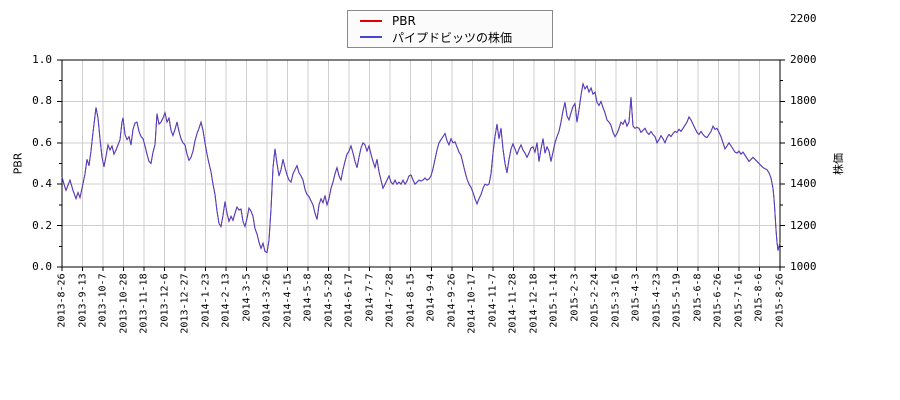 The width and height of the screenshot is (900, 400). What do you see at coordinates (803, 266) in the screenshot?
I see `right-axis-tick-label: 1000` at bounding box center [803, 266].